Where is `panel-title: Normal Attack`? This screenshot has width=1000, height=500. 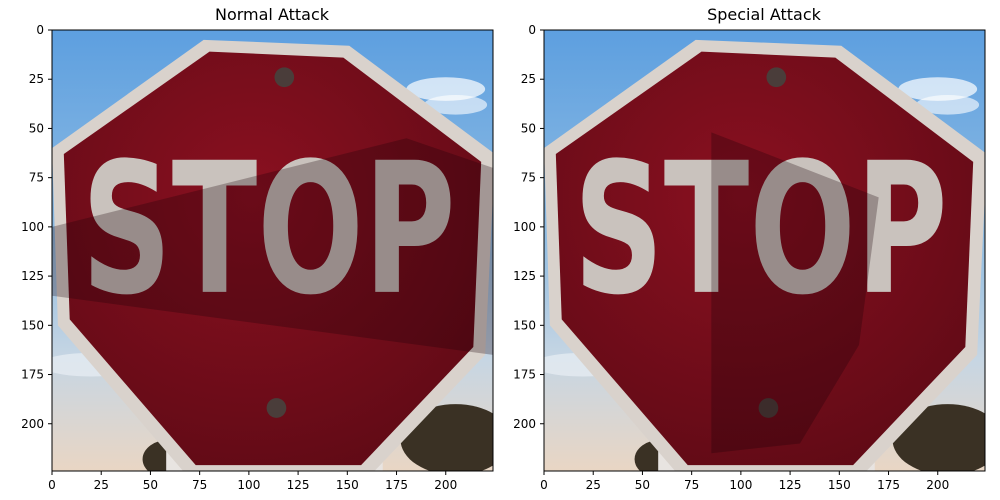 panel-title: Normal Attack is located at coordinates (272, 14).